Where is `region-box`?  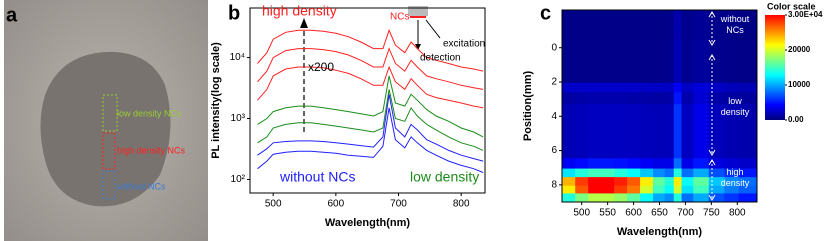
region-box is located at coordinates (109, 185).